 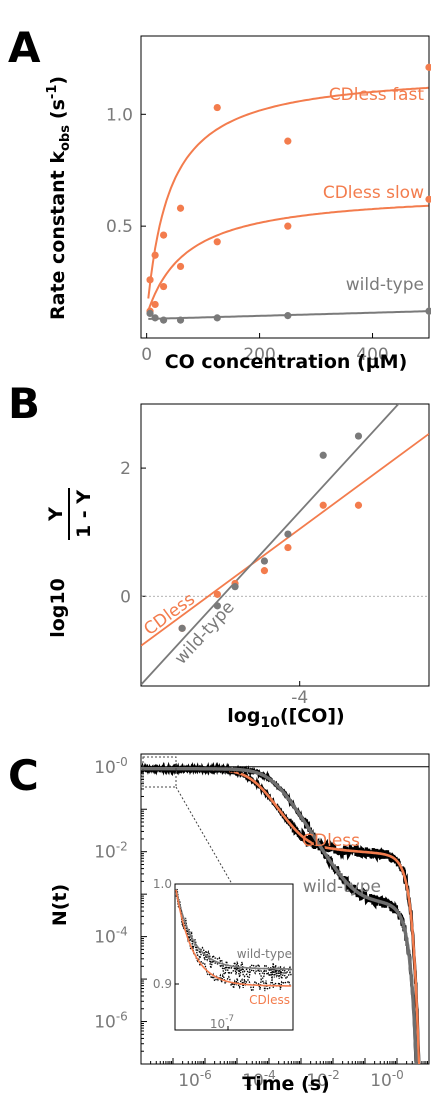 I want to click on panel-c-inset-ytick-label: 1.0, so click(x=162, y=884).